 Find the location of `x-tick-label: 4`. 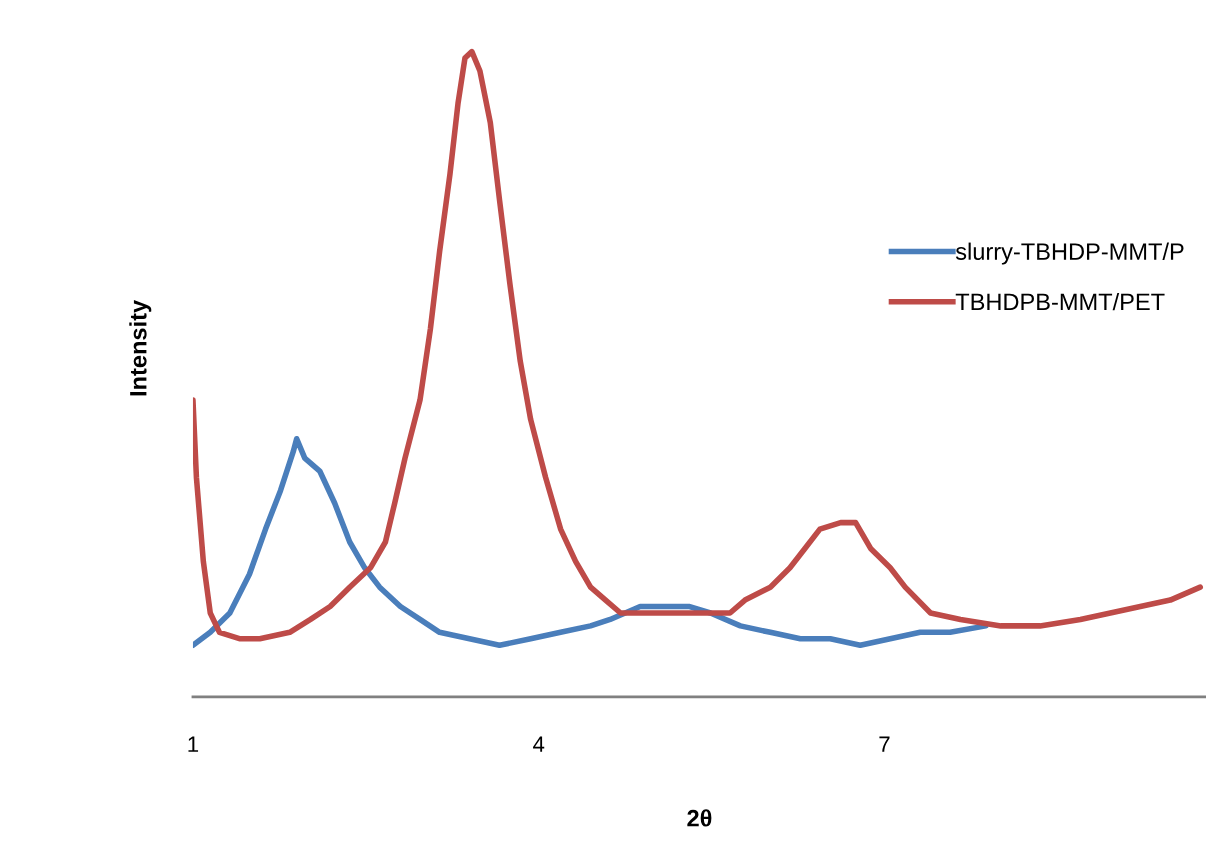

x-tick-label: 4 is located at coordinates (539, 744).